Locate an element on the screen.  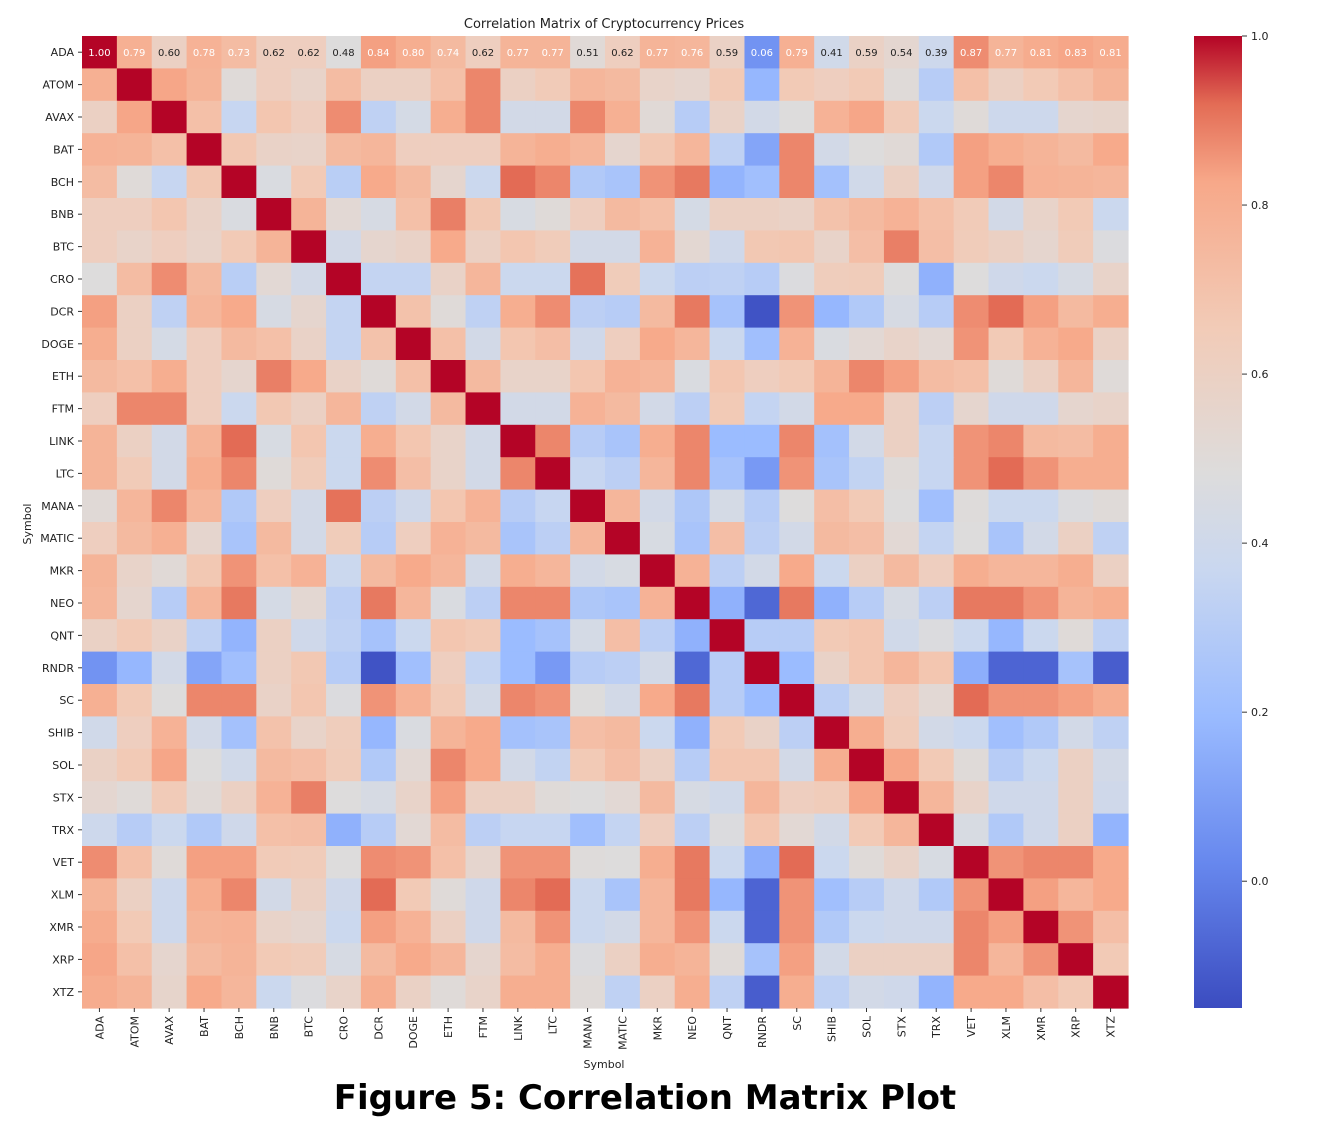
heatmap-cell-BCH-VET is located at coordinates (971, 182).